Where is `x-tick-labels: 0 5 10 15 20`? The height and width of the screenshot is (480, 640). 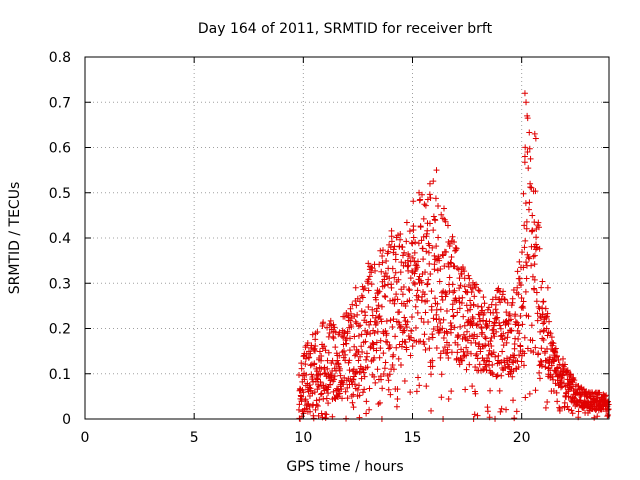 x-tick-labels: 0 5 10 15 20 is located at coordinates (306, 438).